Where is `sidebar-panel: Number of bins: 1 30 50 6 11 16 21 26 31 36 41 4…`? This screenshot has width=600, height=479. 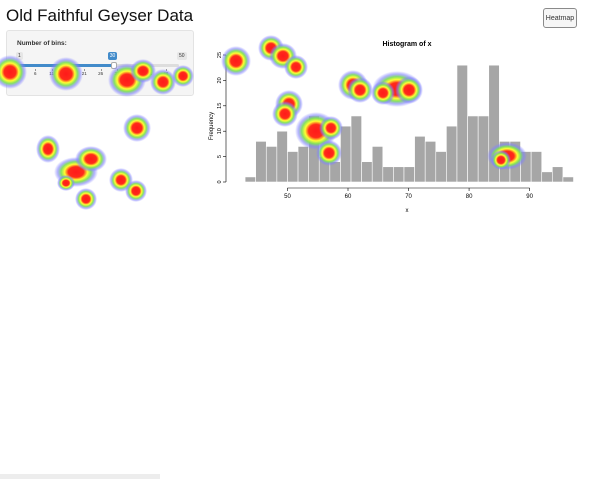 sidebar-panel: Number of bins: 1 30 50 6 11 16 21 26 31 36 41 4… is located at coordinates (100, 63).